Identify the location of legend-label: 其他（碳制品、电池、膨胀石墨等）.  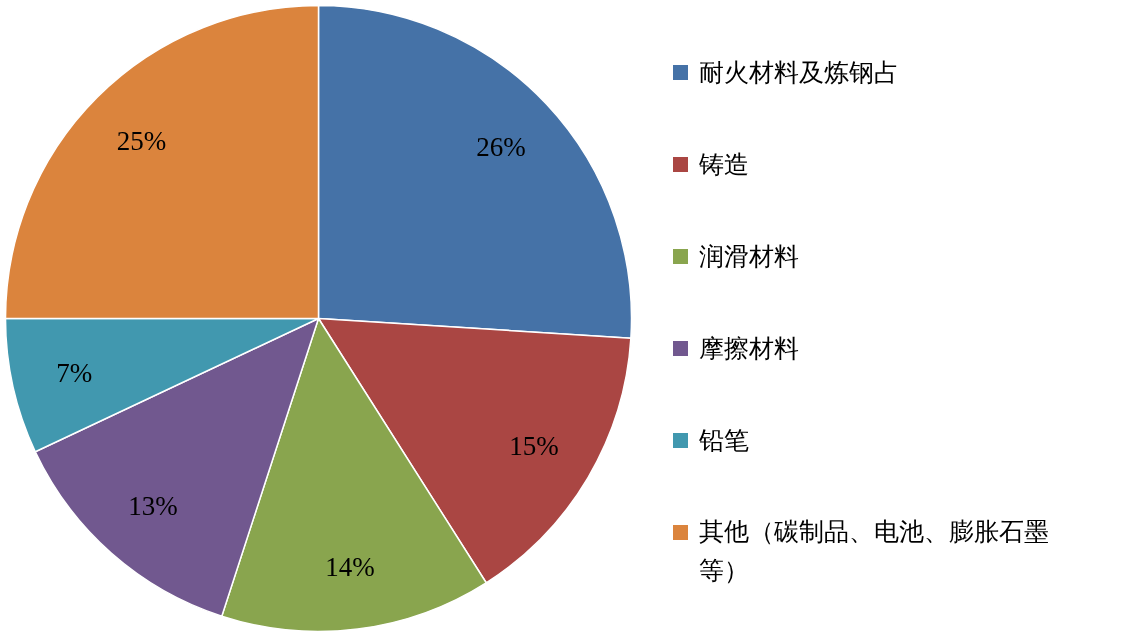
(873, 550).